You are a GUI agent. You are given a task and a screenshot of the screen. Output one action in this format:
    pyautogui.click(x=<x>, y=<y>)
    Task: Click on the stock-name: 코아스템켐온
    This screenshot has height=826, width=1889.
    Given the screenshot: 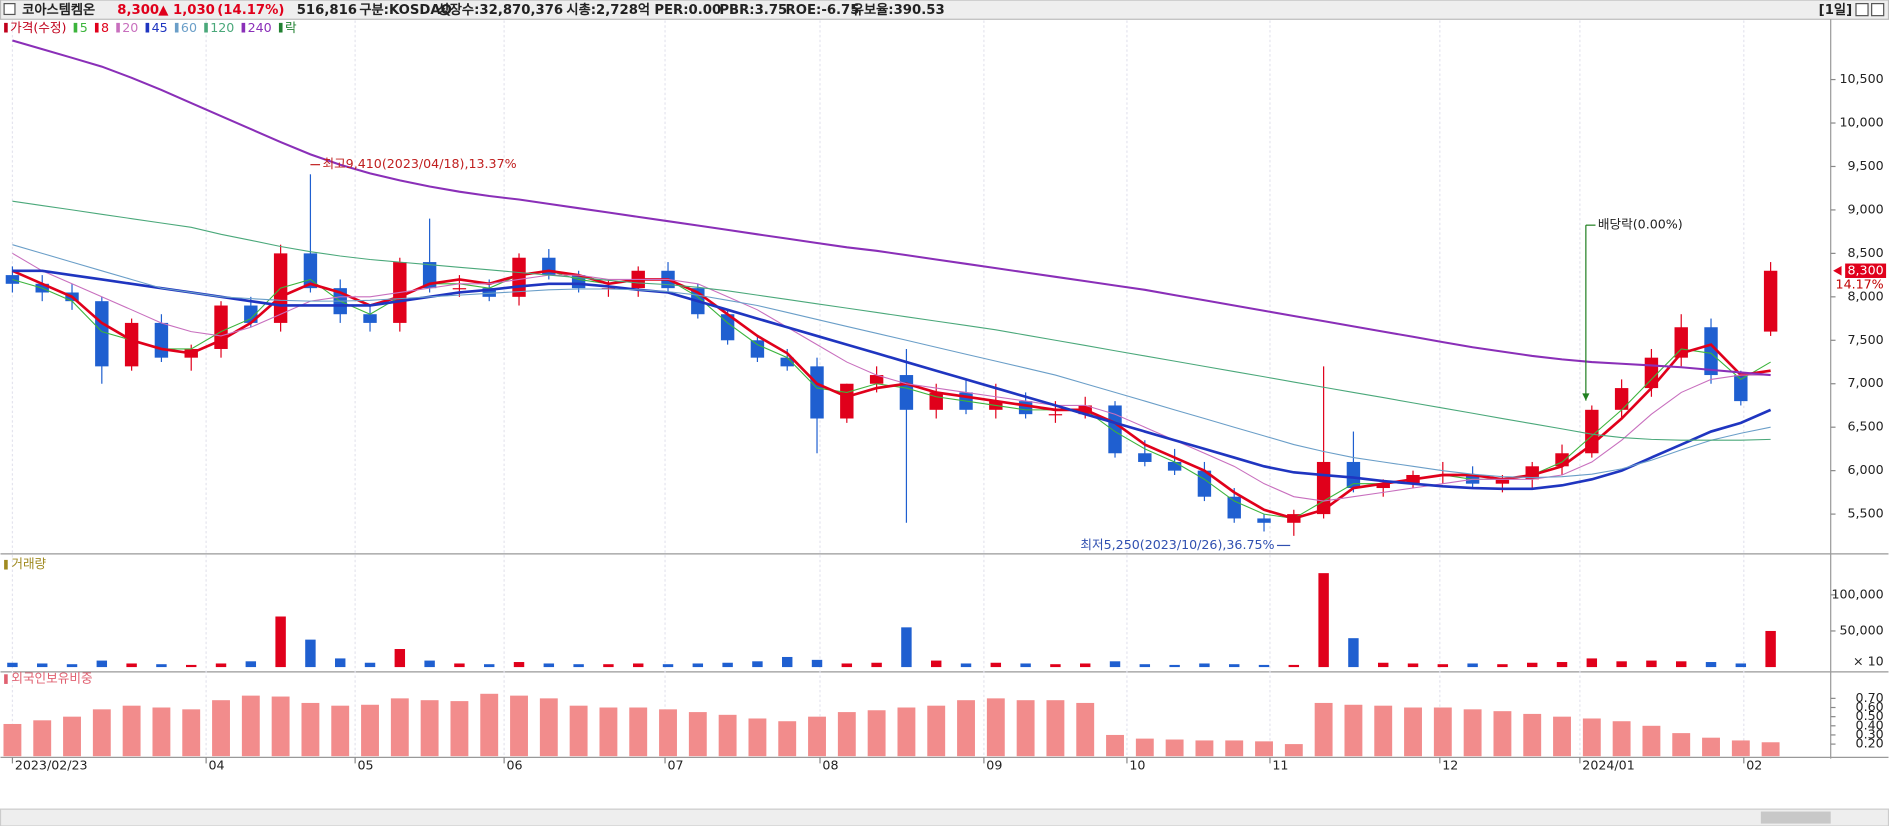 What is the action you would take?
    pyautogui.click(x=58, y=9)
    